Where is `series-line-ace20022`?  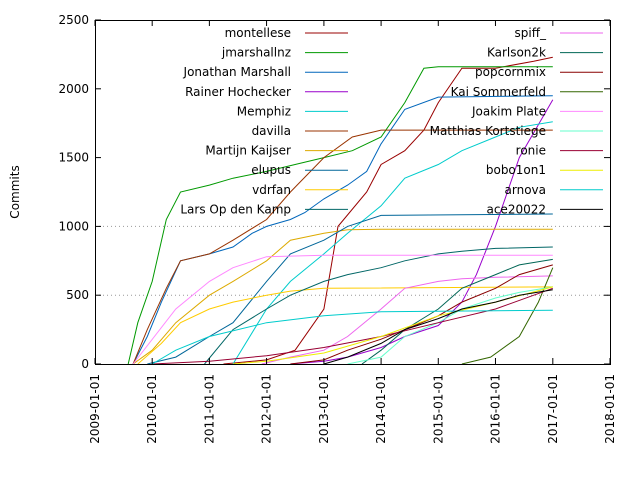
series-line-ace20022 is located at coordinates (438, 327).